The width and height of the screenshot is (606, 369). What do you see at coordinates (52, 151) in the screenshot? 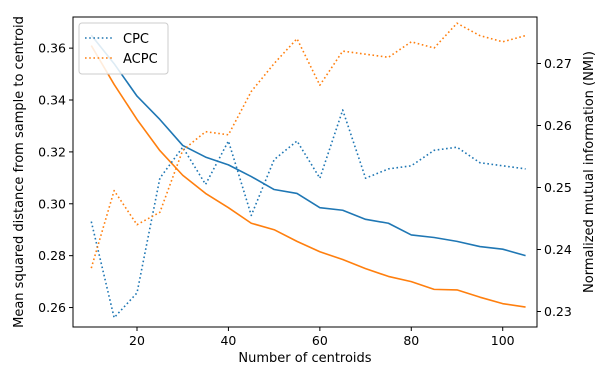
I see `y-left-tick-label: 0.32` at bounding box center [52, 151].